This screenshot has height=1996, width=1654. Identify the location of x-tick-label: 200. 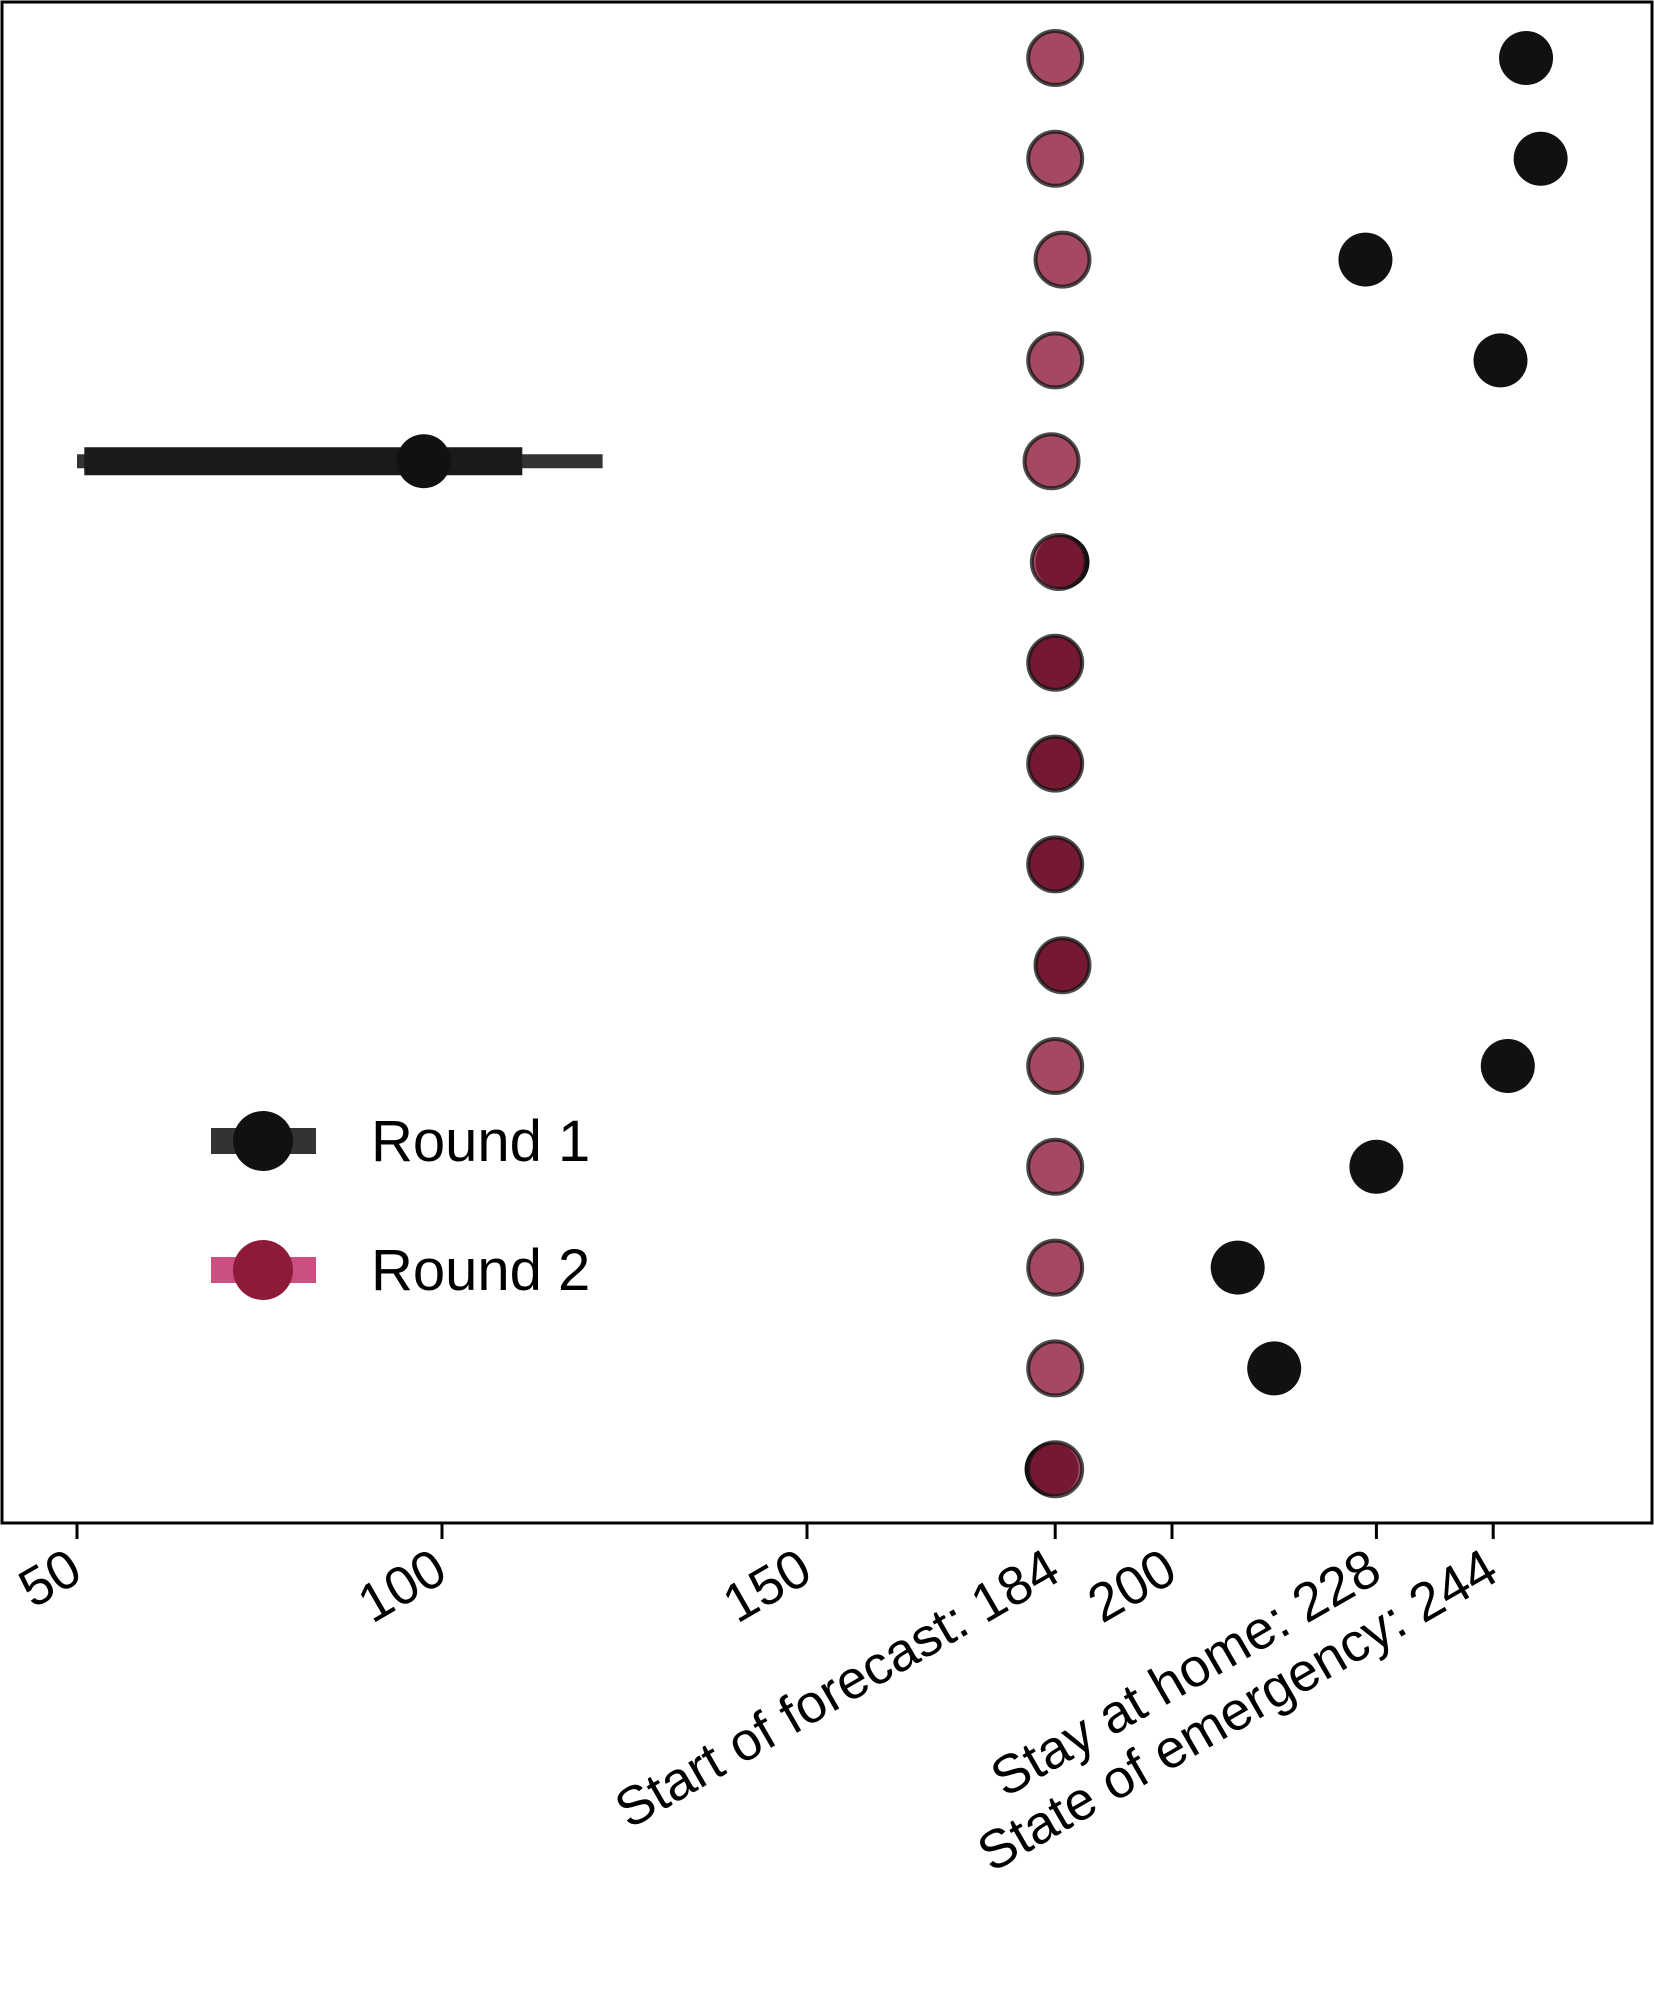
(1132, 1585).